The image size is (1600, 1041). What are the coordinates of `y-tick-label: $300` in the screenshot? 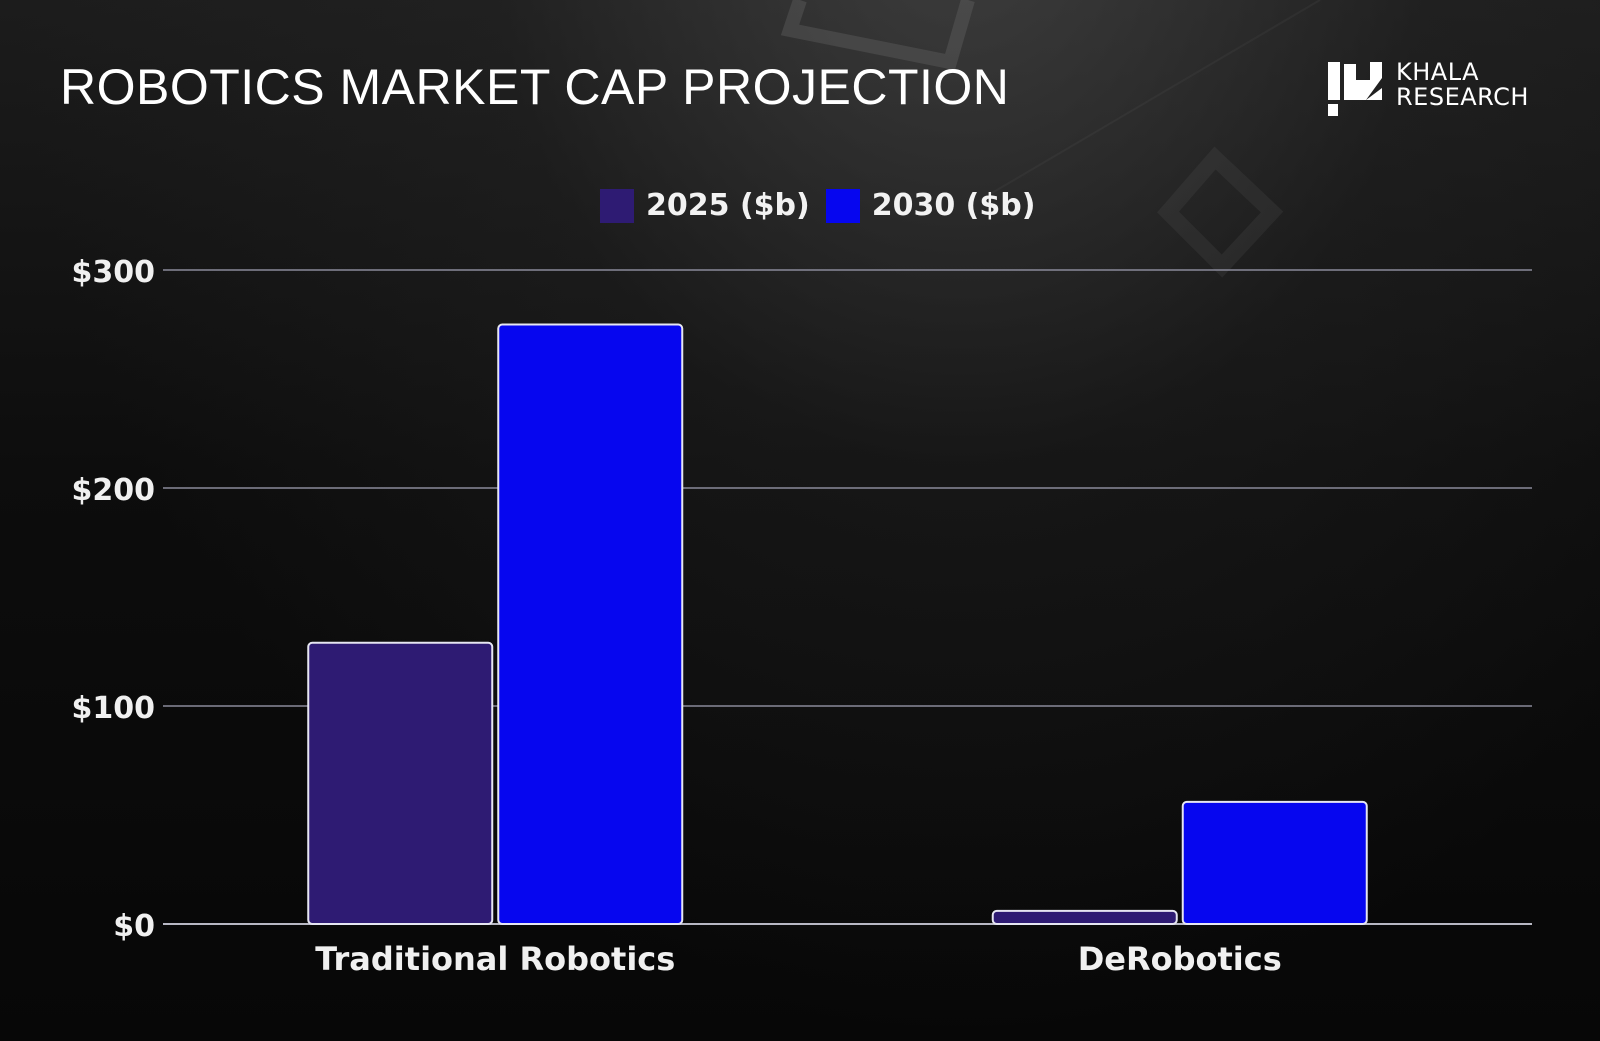 It's located at (114, 272).